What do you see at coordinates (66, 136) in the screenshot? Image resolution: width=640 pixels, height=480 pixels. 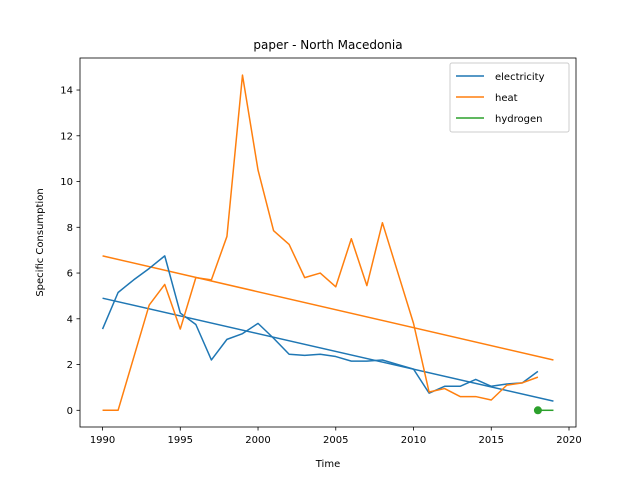 I see `y-tick-label: 12` at bounding box center [66, 136].